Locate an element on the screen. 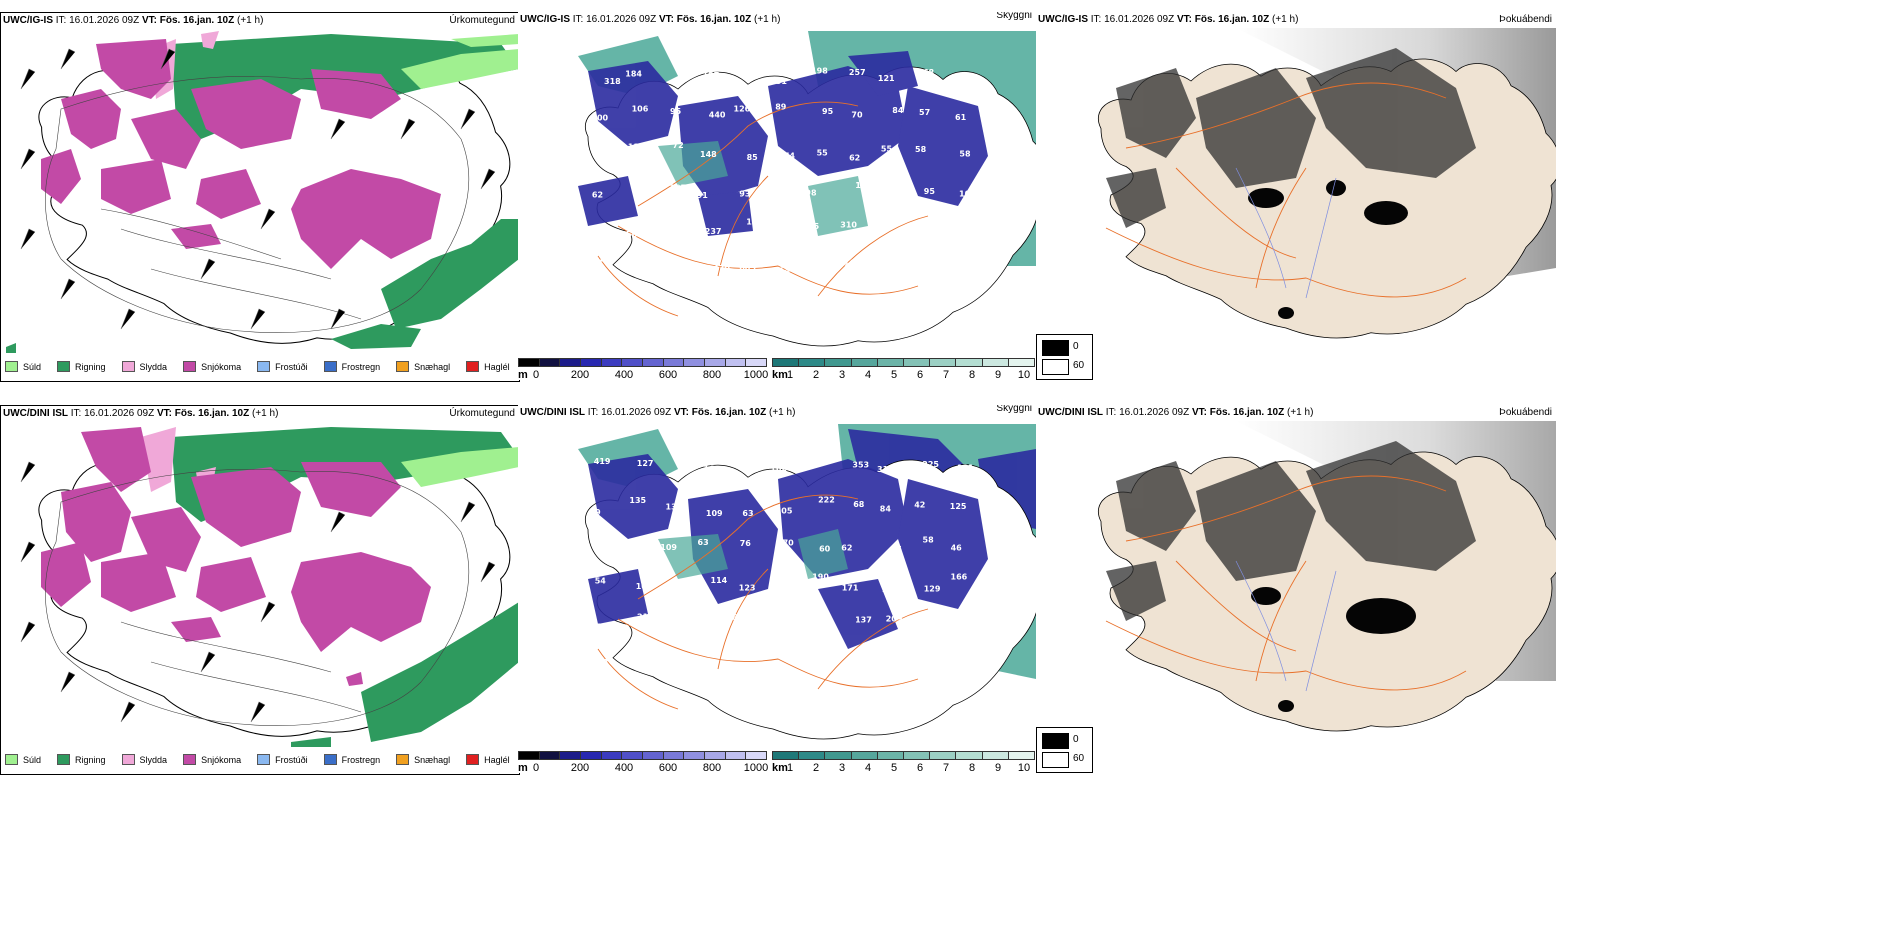 The image size is (1900, 950). map-value-label: 140 is located at coordinates (686, 467).